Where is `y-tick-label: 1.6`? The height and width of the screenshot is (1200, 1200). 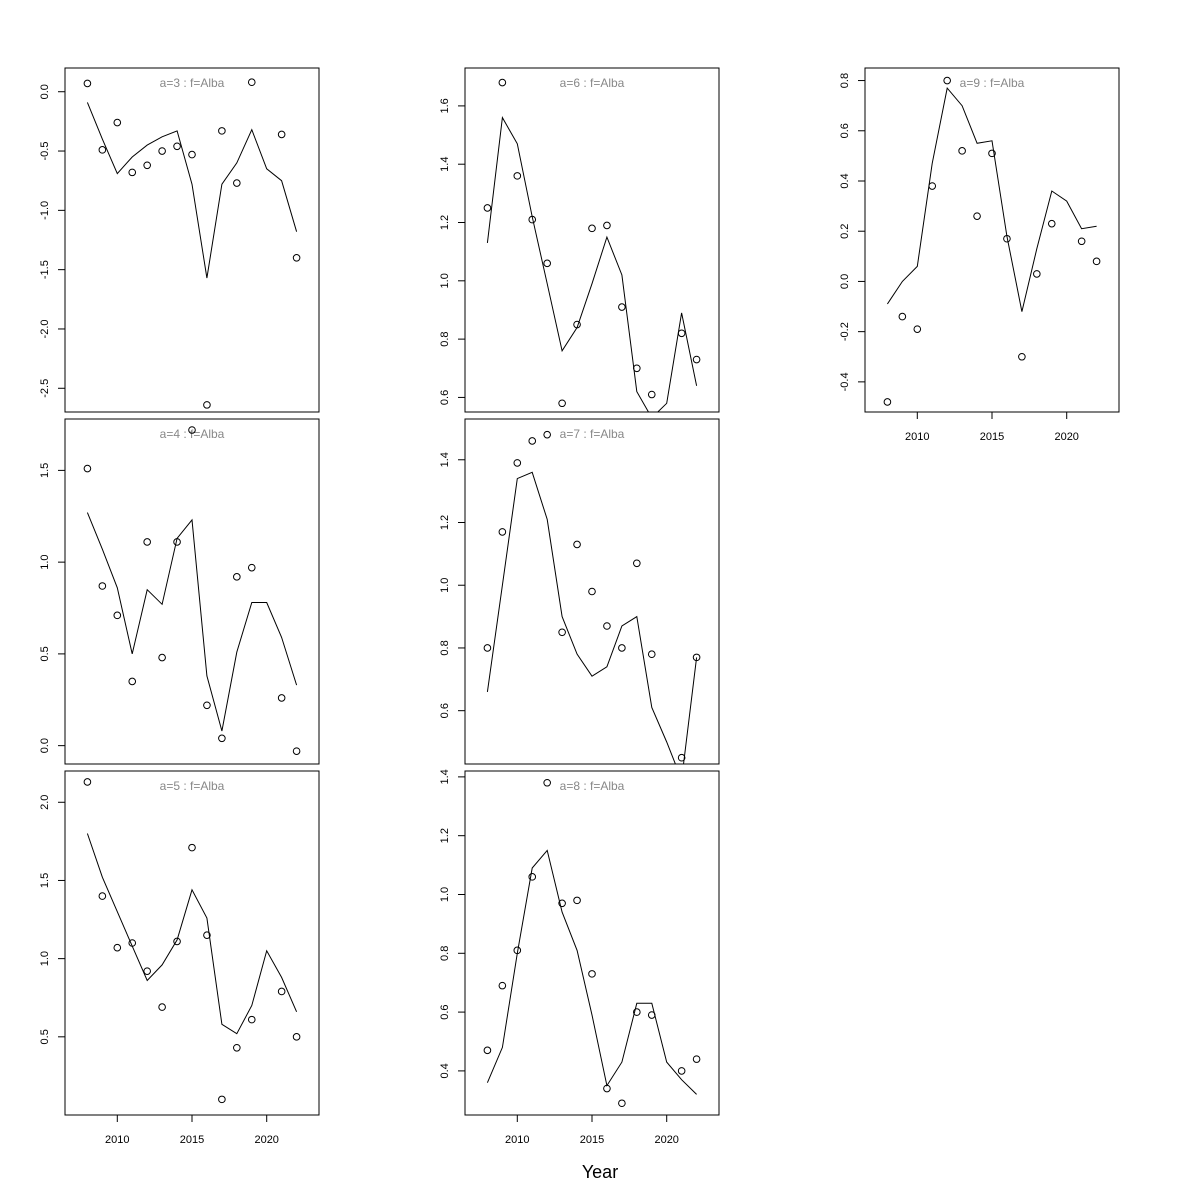 y-tick-label: 1.6 is located at coordinates (445, 105).